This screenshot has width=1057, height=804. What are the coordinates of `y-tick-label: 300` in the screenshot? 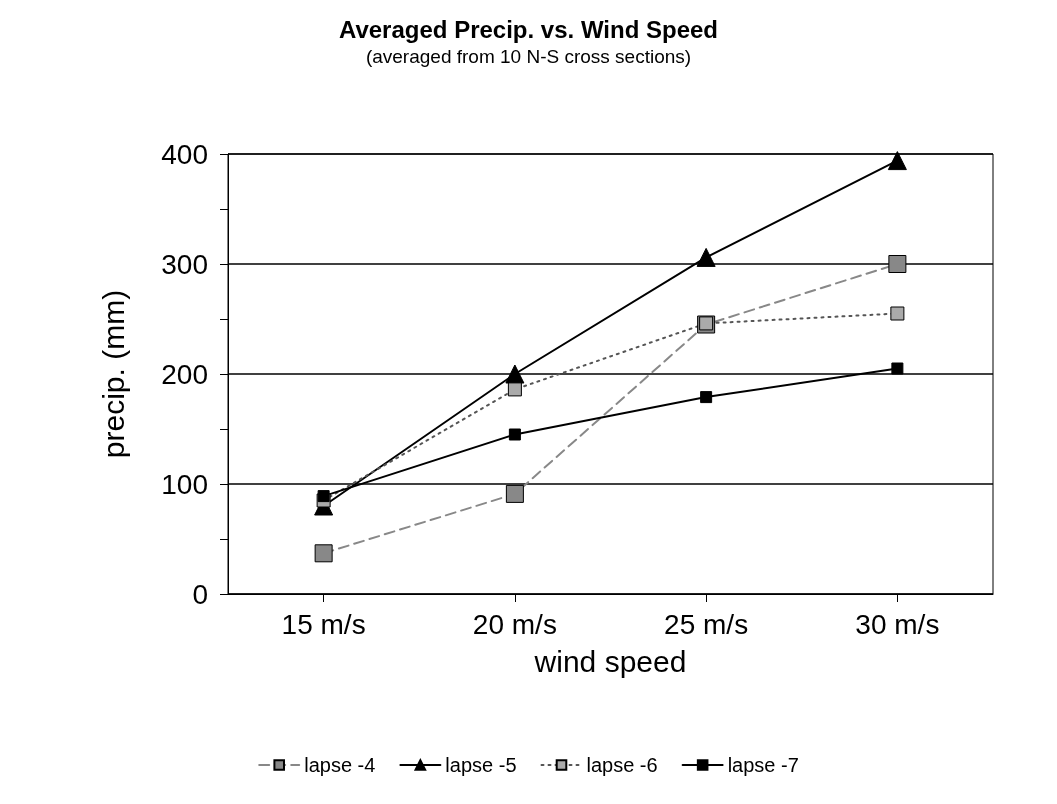 It's located at (184, 264).